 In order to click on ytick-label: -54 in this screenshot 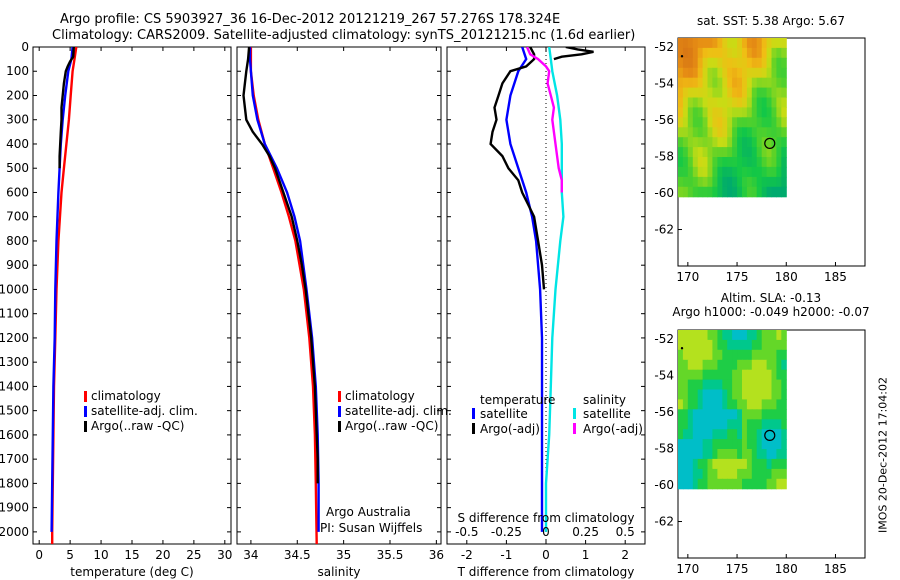, I will do `click(664, 376)`.